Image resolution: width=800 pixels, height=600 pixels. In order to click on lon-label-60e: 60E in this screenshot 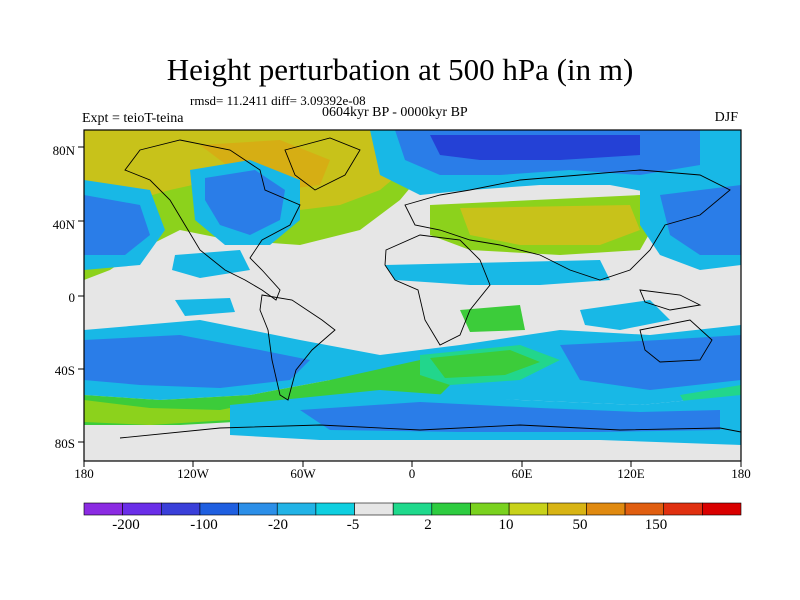, I will do `click(522, 473)`.